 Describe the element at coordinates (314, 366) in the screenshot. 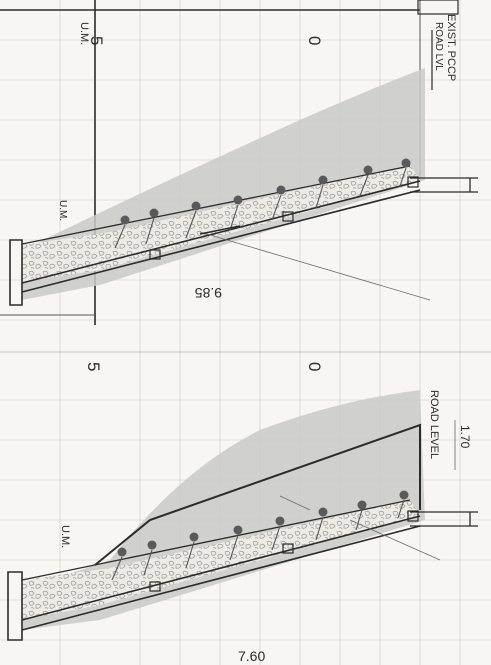

I see `bottom-grid-0: 0` at that location.